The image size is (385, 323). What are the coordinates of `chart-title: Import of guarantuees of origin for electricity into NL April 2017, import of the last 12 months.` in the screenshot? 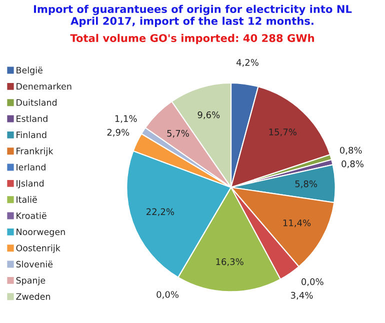 It's located at (193, 15).